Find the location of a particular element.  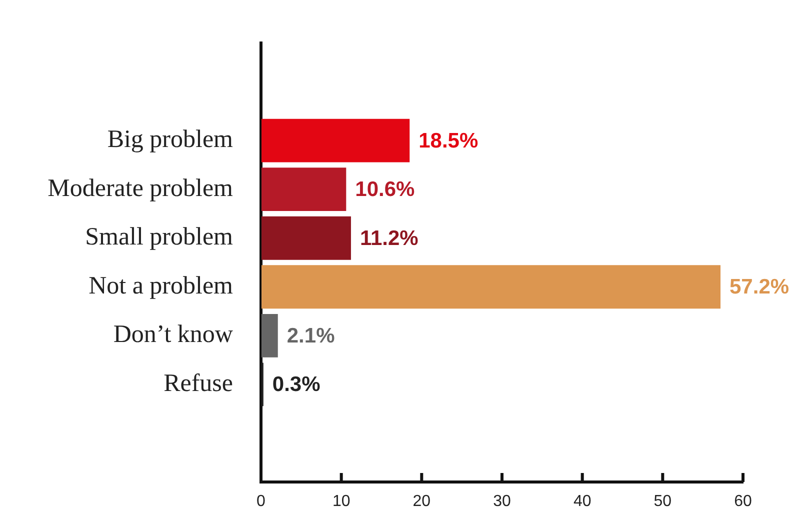

data-label: 10.6% is located at coordinates (385, 190).